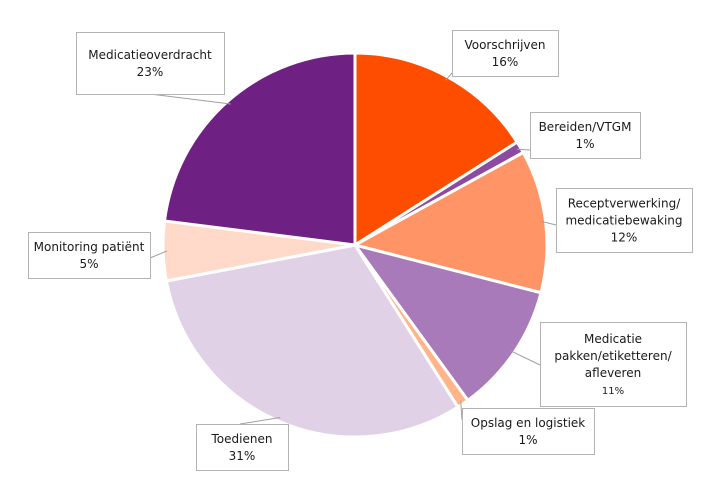 This screenshot has width=718, height=495. I want to click on slice-percent-label: 23%, so click(150, 72).